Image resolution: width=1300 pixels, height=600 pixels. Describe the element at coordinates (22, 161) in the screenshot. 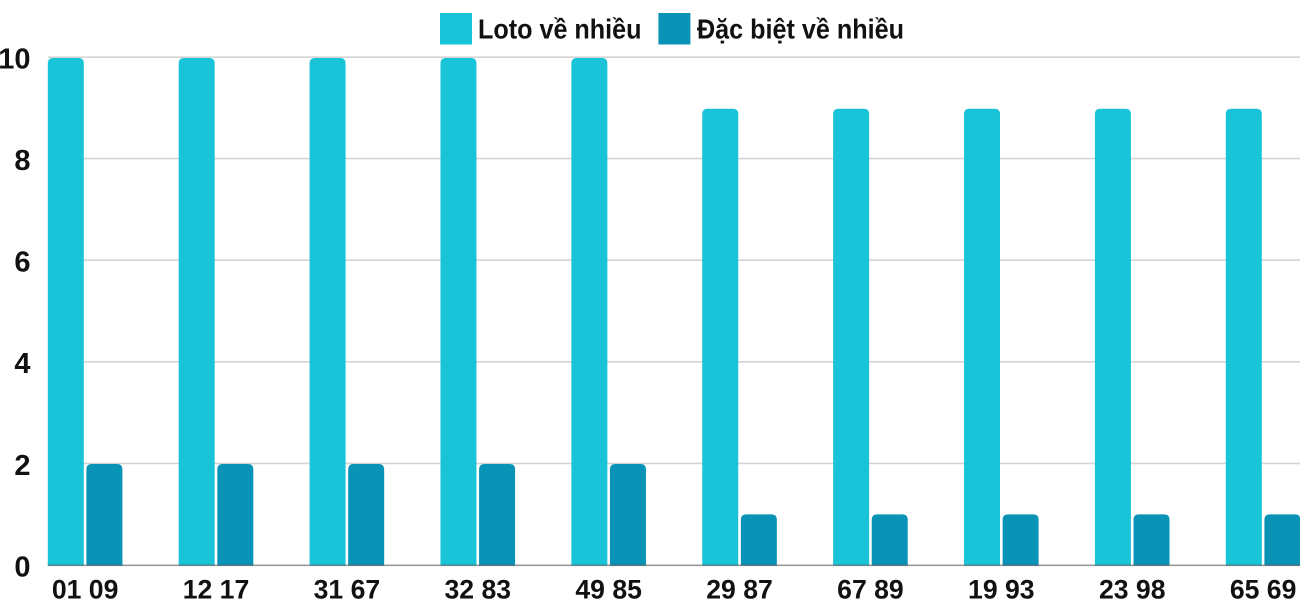

I see `svg-text: 8` at that location.